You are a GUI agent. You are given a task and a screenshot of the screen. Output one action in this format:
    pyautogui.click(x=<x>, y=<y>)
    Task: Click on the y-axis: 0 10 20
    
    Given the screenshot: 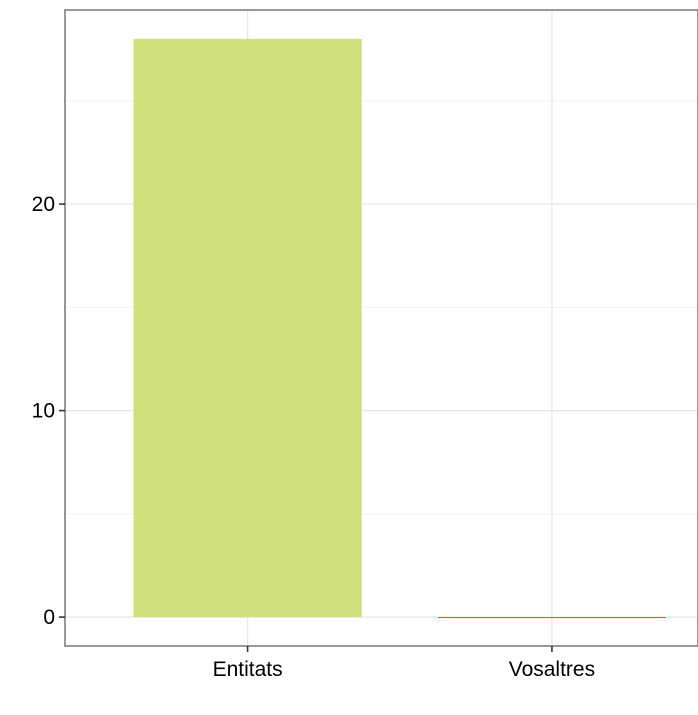 What is the action you would take?
    pyautogui.click(x=48, y=411)
    